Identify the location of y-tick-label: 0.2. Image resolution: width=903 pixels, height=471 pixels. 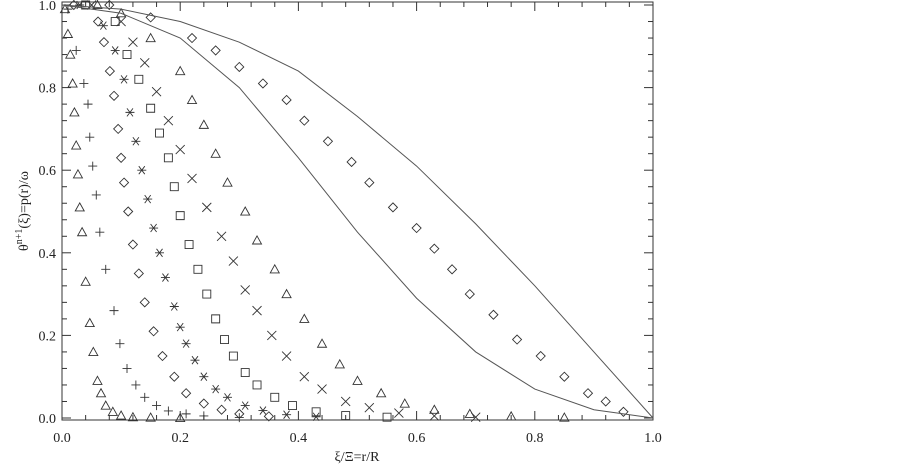
(48, 336).